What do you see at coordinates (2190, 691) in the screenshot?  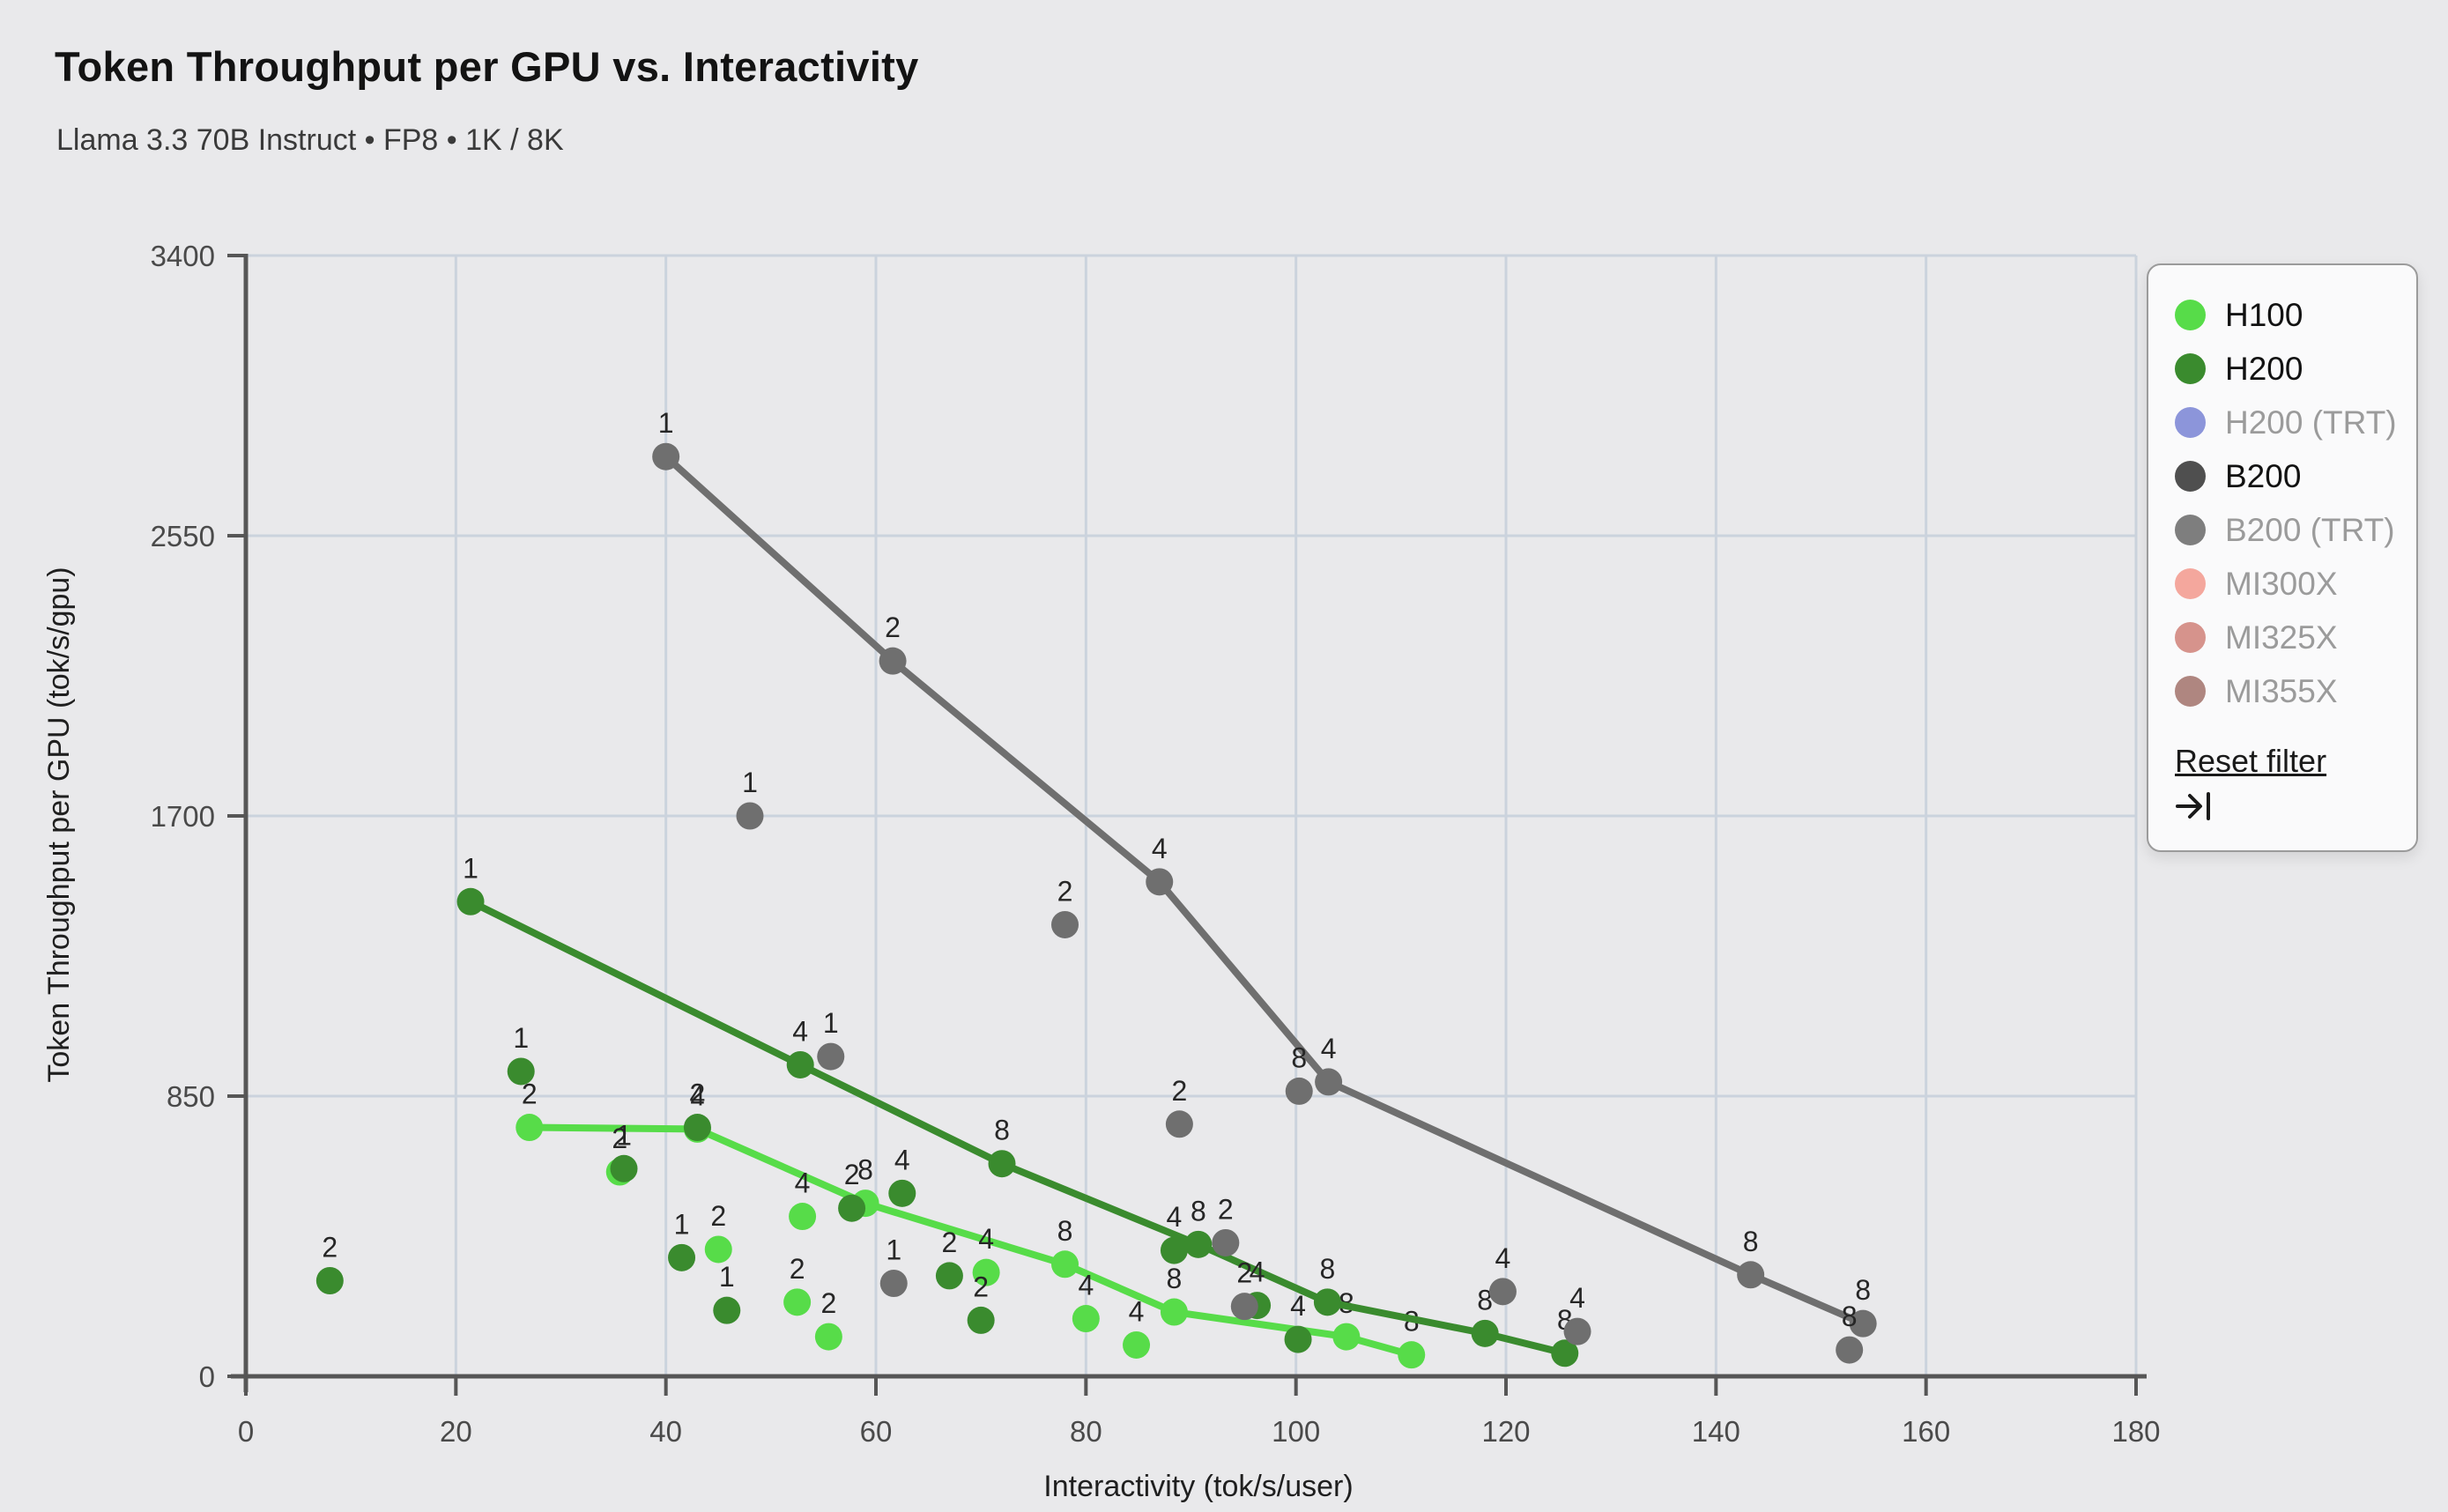 I see `mi355x-swatch-icon` at bounding box center [2190, 691].